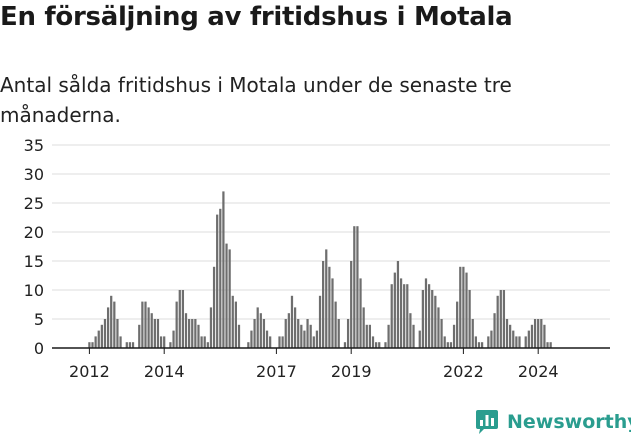 The height and width of the screenshot is (439, 631). I want to click on chart-title: En försäljning av fritidshus i Motala, so click(256, 17).